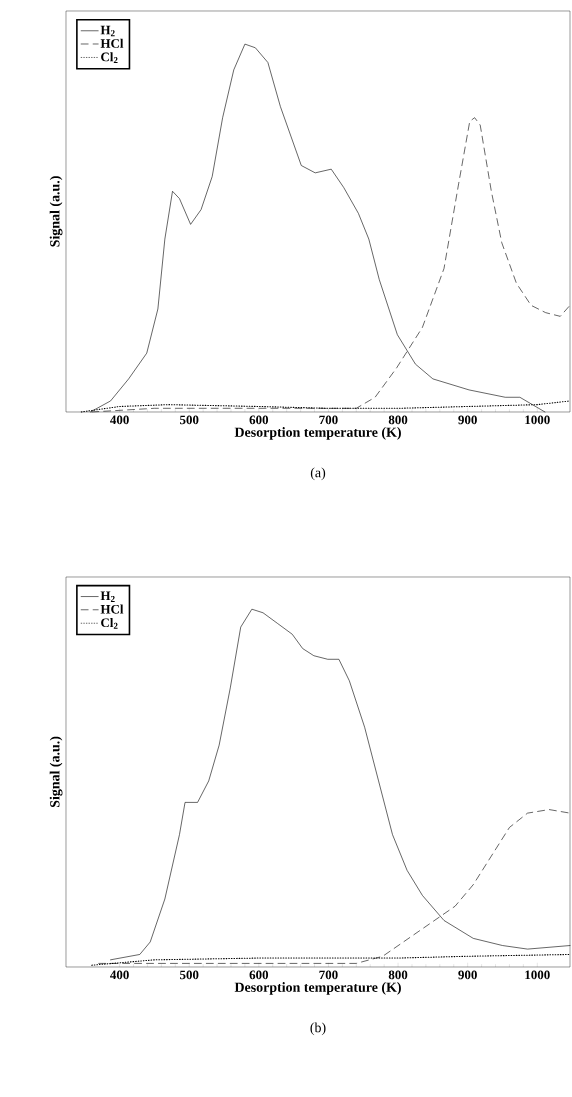  Describe the element at coordinates (318, 1029) in the screenshot. I see `text: (b)` at that location.